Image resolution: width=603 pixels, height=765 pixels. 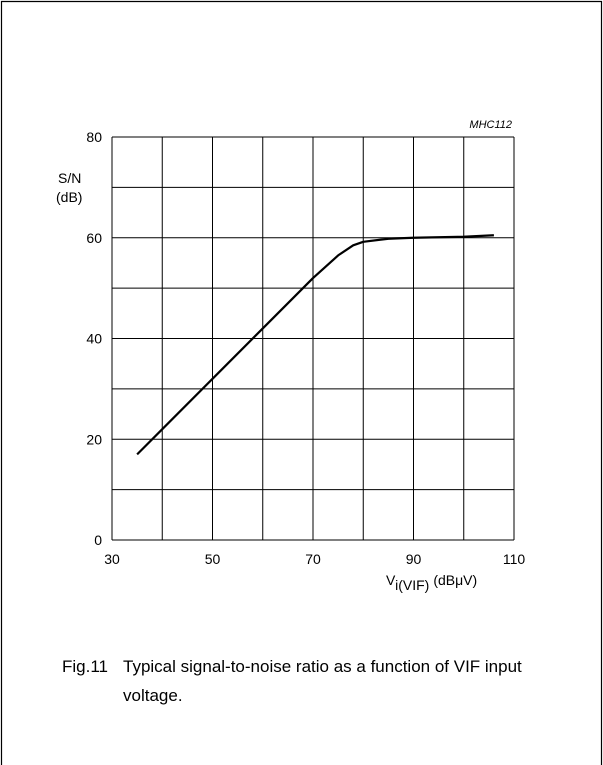 I want to click on x-label-main: V, so click(x=391, y=580).